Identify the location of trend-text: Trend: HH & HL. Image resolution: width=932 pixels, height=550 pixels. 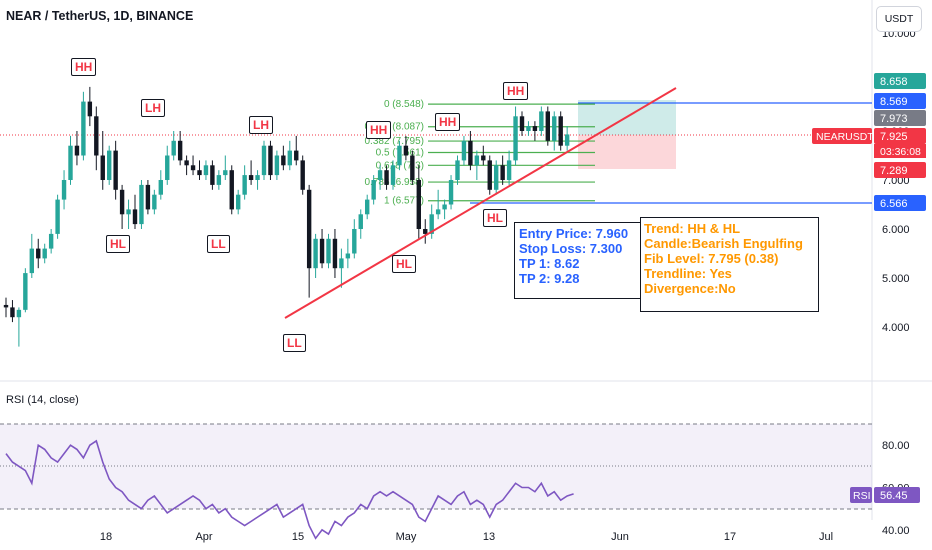
(692, 228).